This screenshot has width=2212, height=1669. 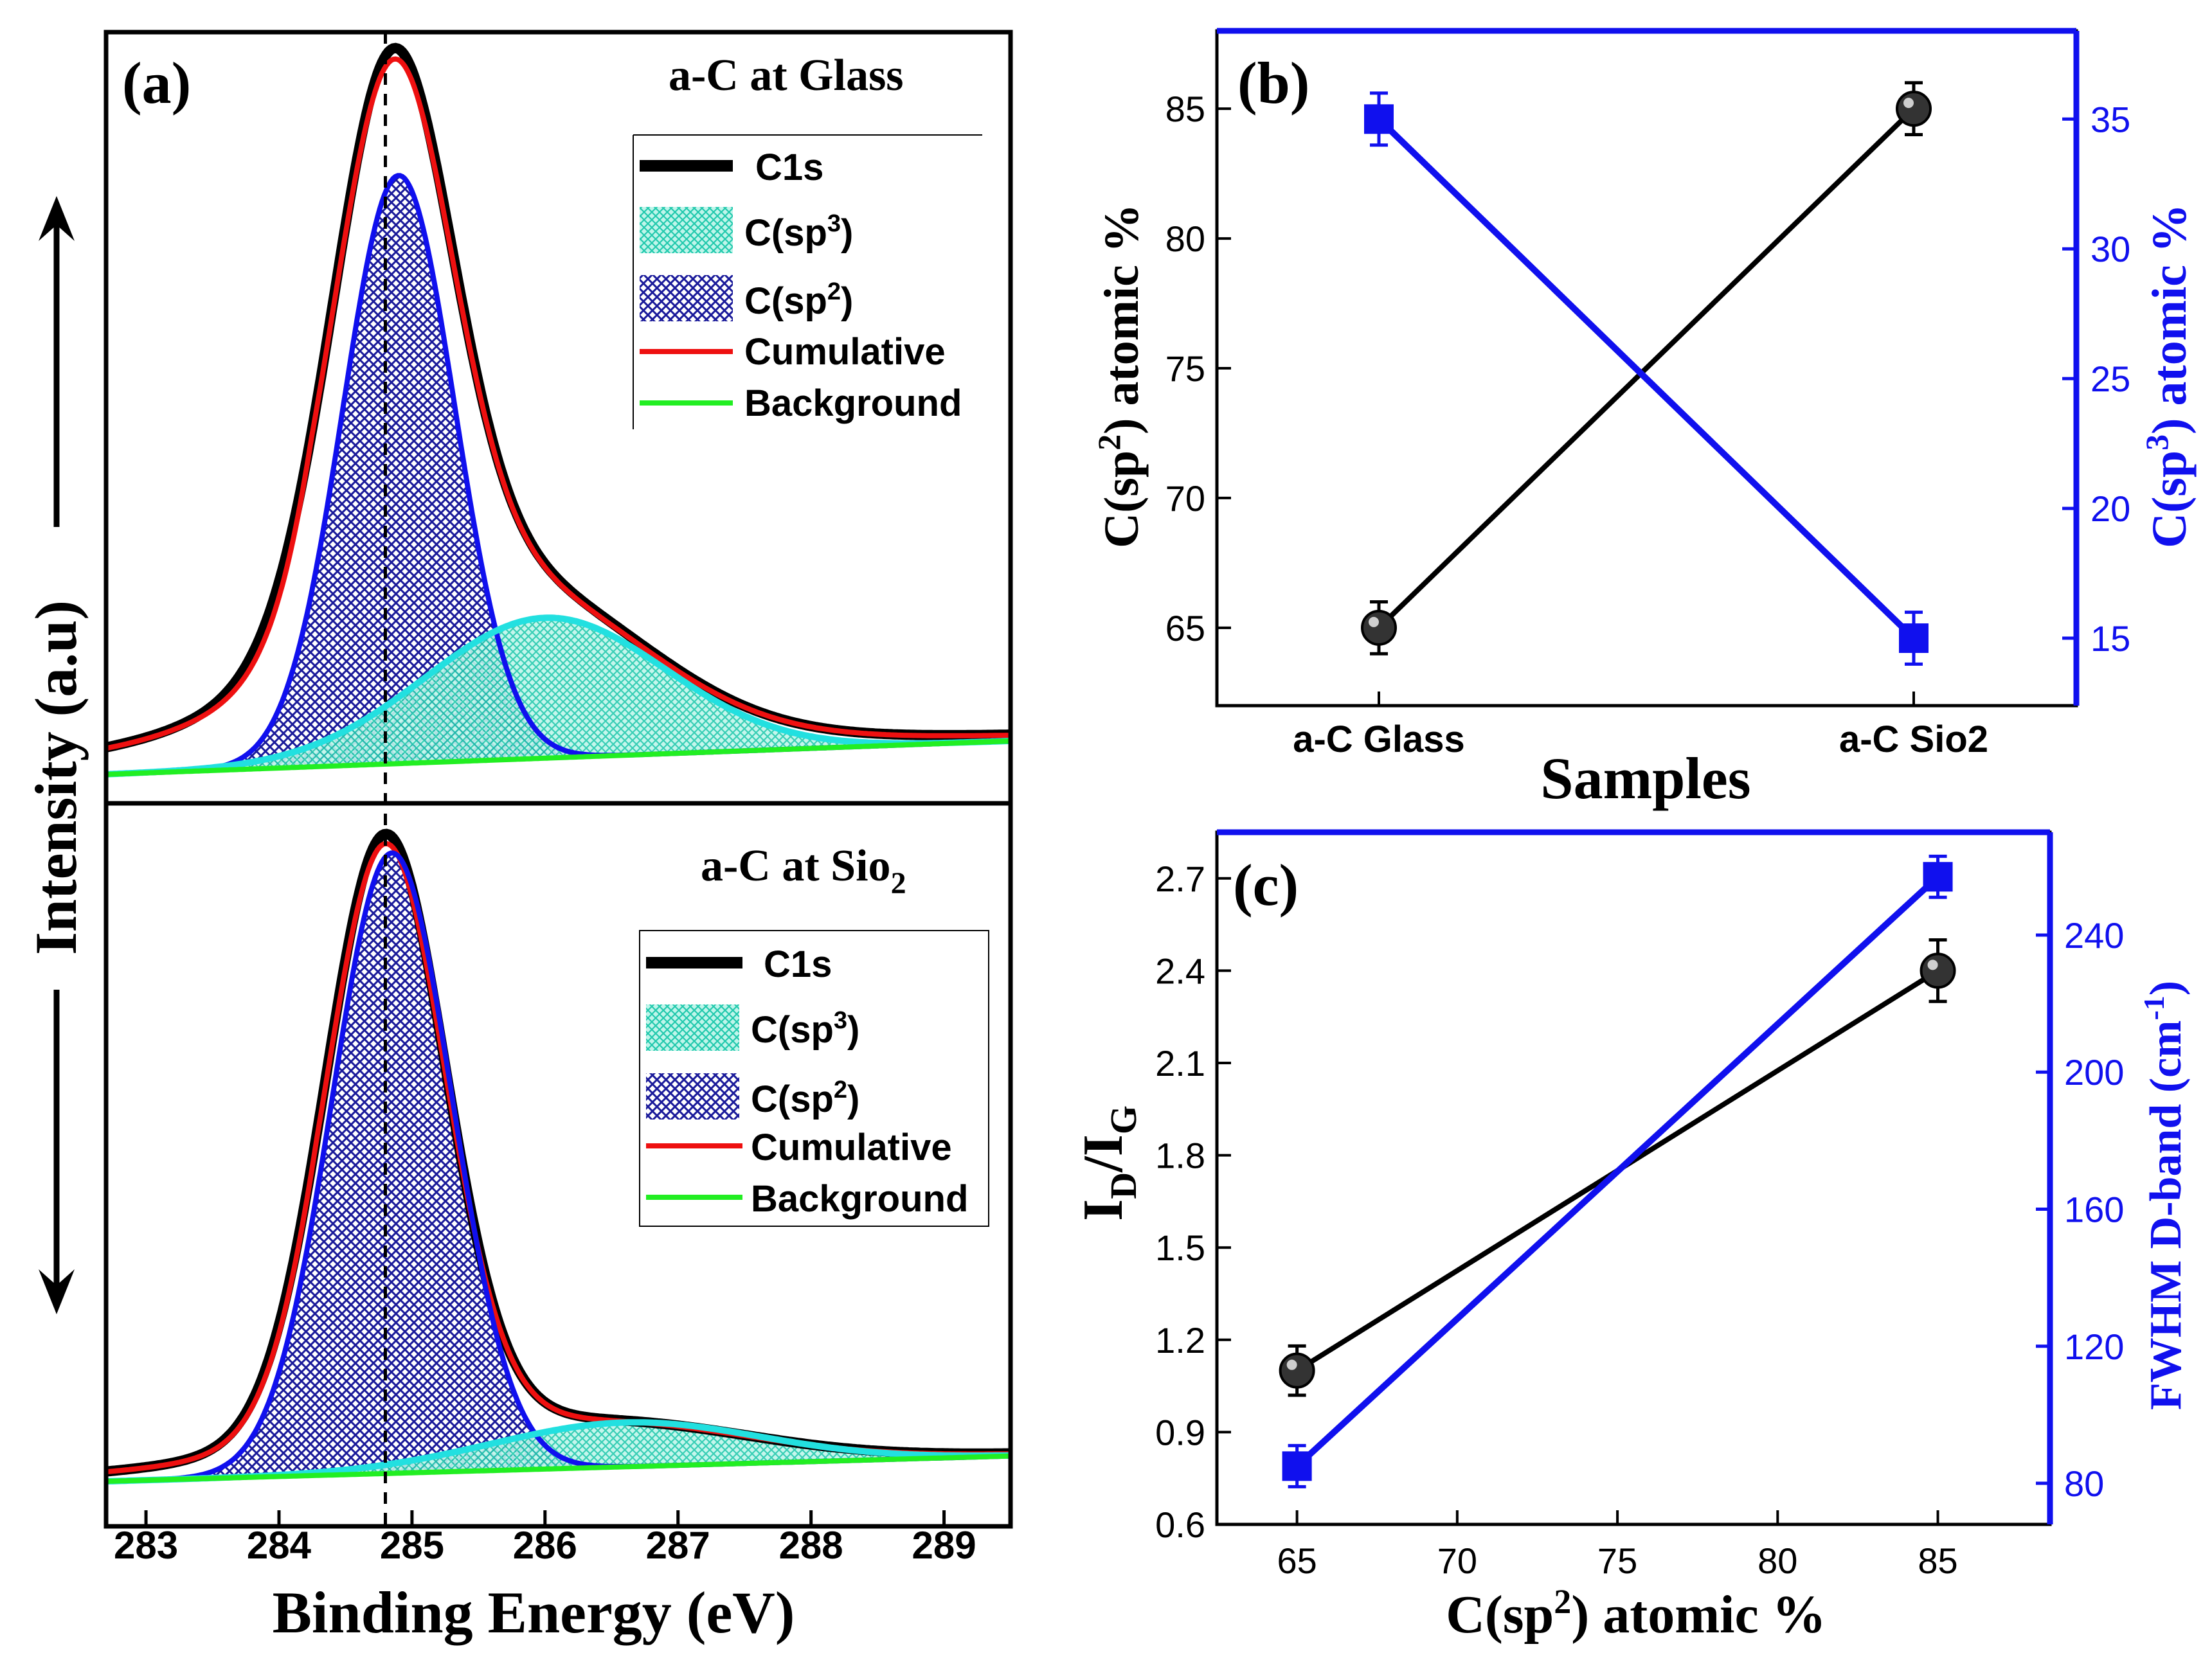 What do you see at coordinates (692, 1096) in the screenshot?
I see `legend-bottom-sp2-swatch` at bounding box center [692, 1096].